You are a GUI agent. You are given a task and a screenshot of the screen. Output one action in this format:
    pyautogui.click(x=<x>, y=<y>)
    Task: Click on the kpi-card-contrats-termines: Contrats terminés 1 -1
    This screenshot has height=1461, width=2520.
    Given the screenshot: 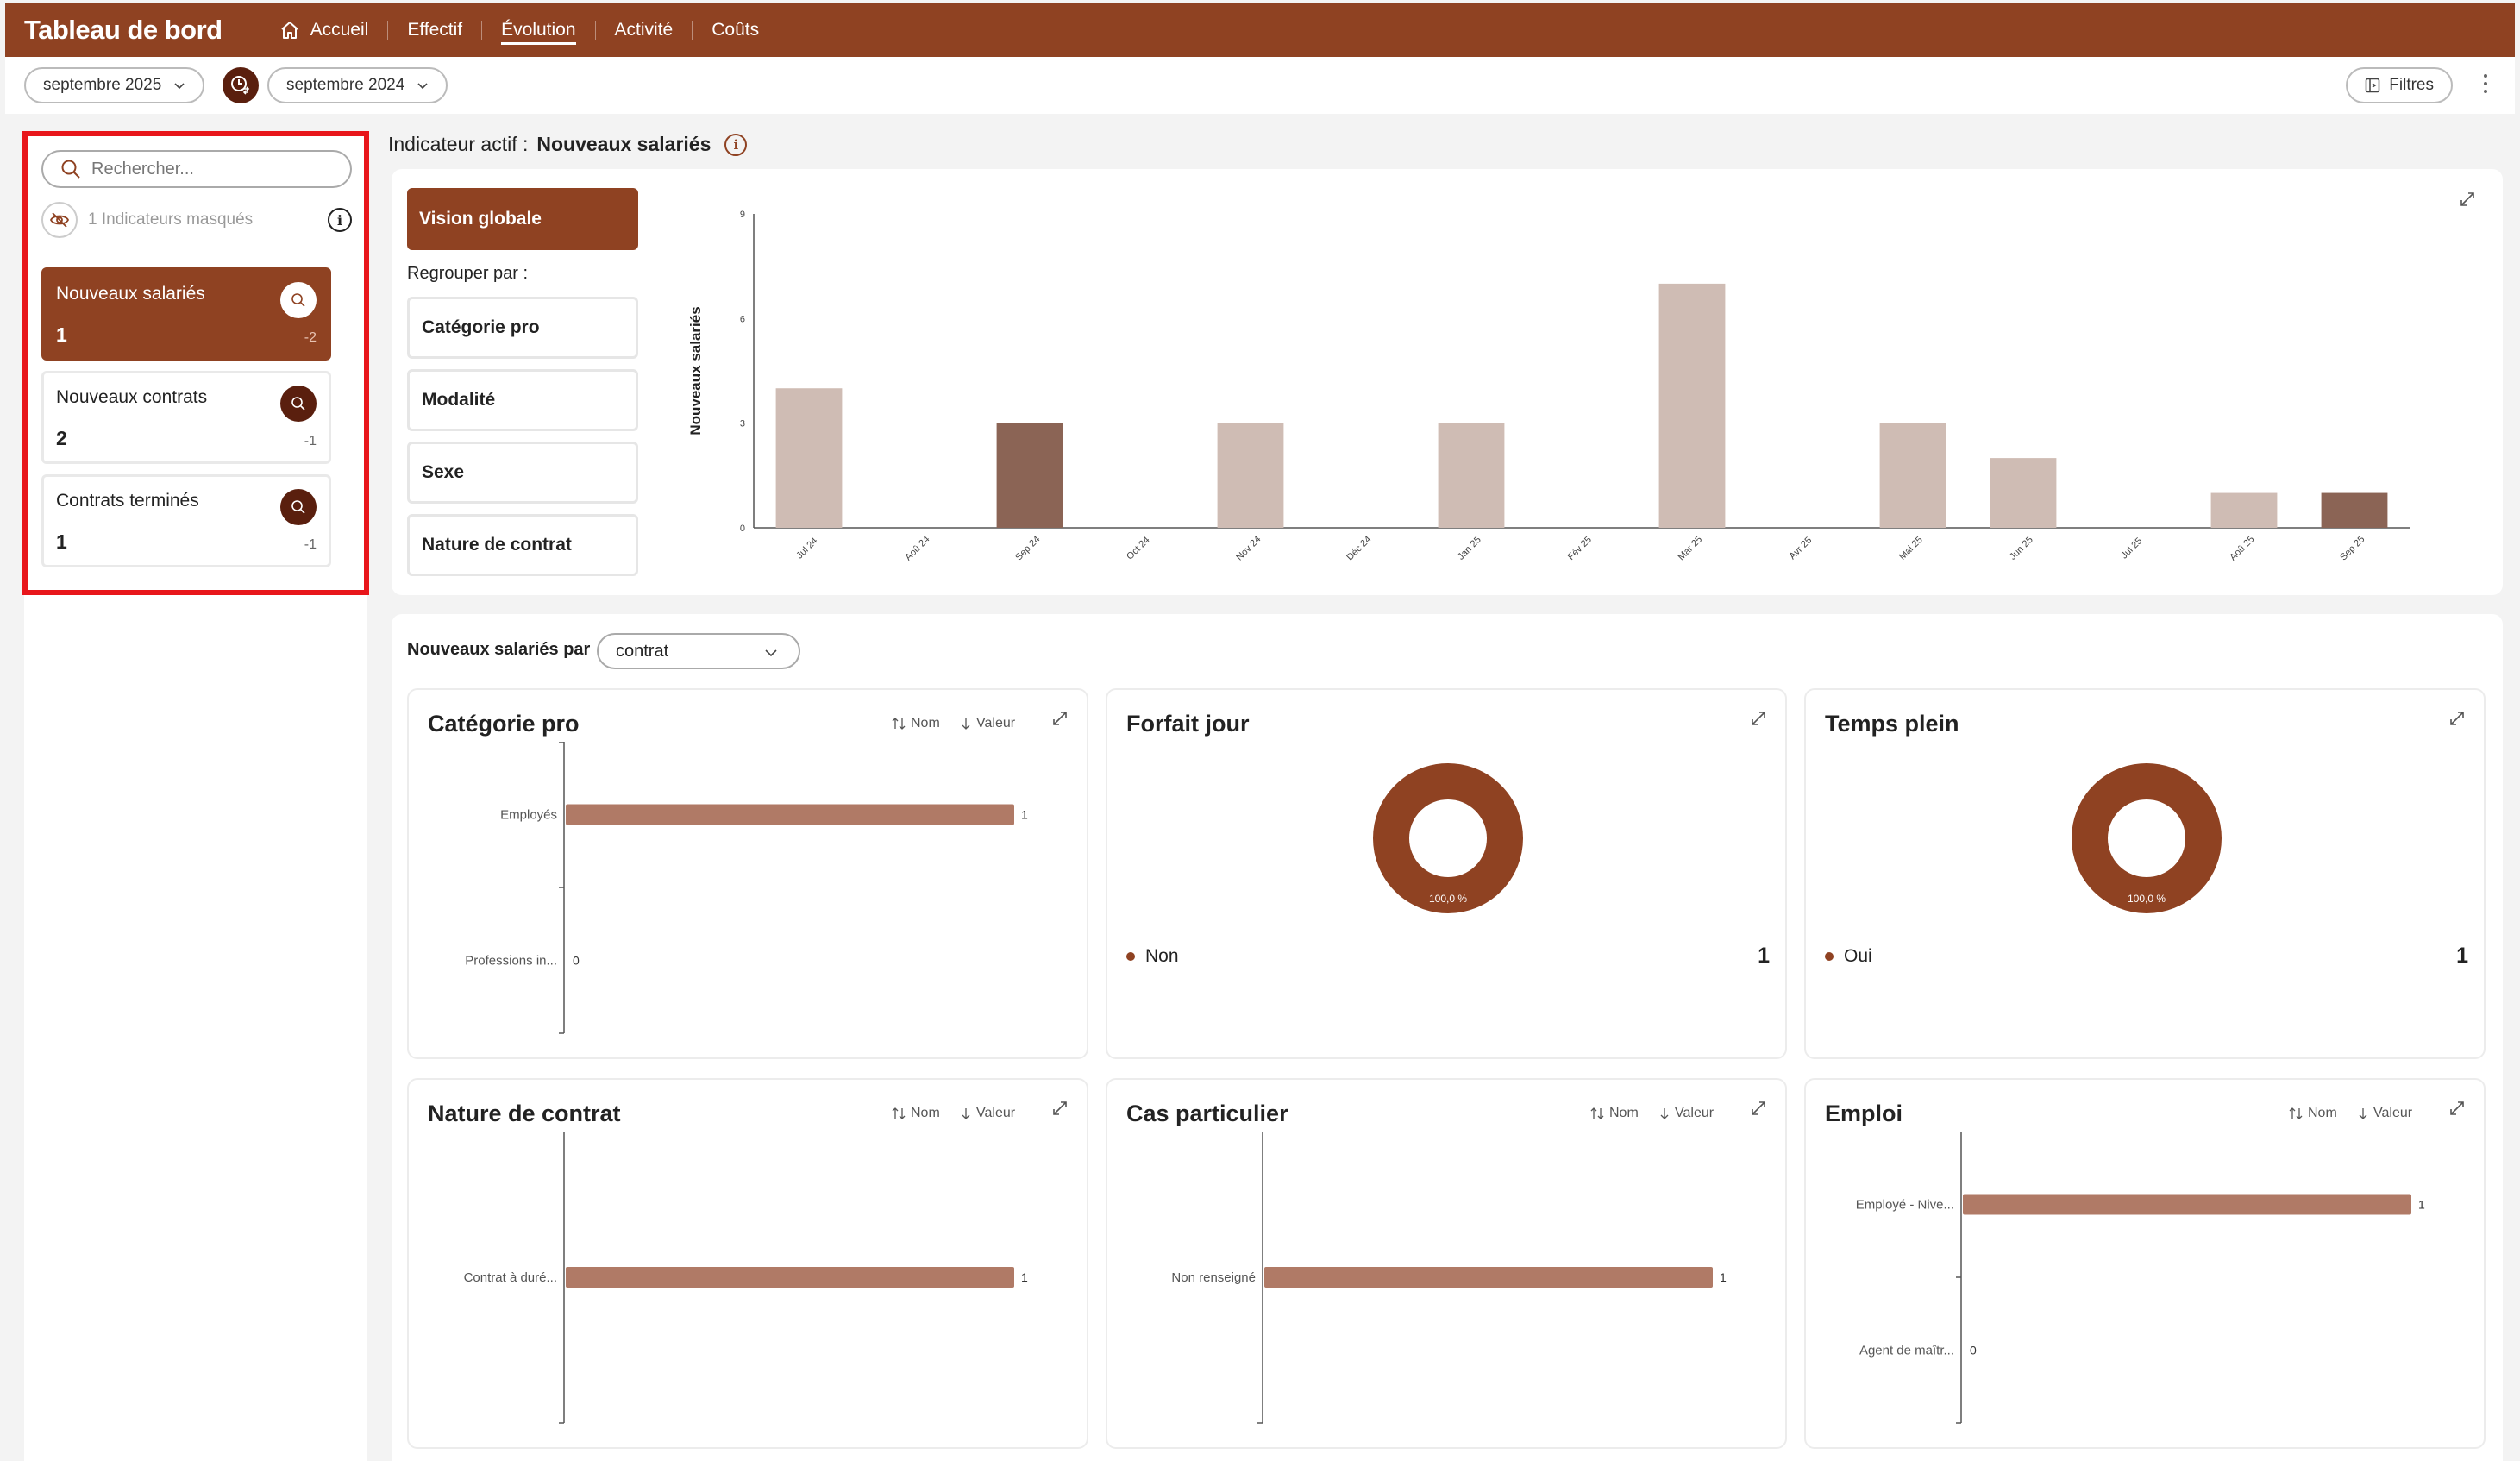 What is the action you would take?
    pyautogui.click(x=186, y=521)
    